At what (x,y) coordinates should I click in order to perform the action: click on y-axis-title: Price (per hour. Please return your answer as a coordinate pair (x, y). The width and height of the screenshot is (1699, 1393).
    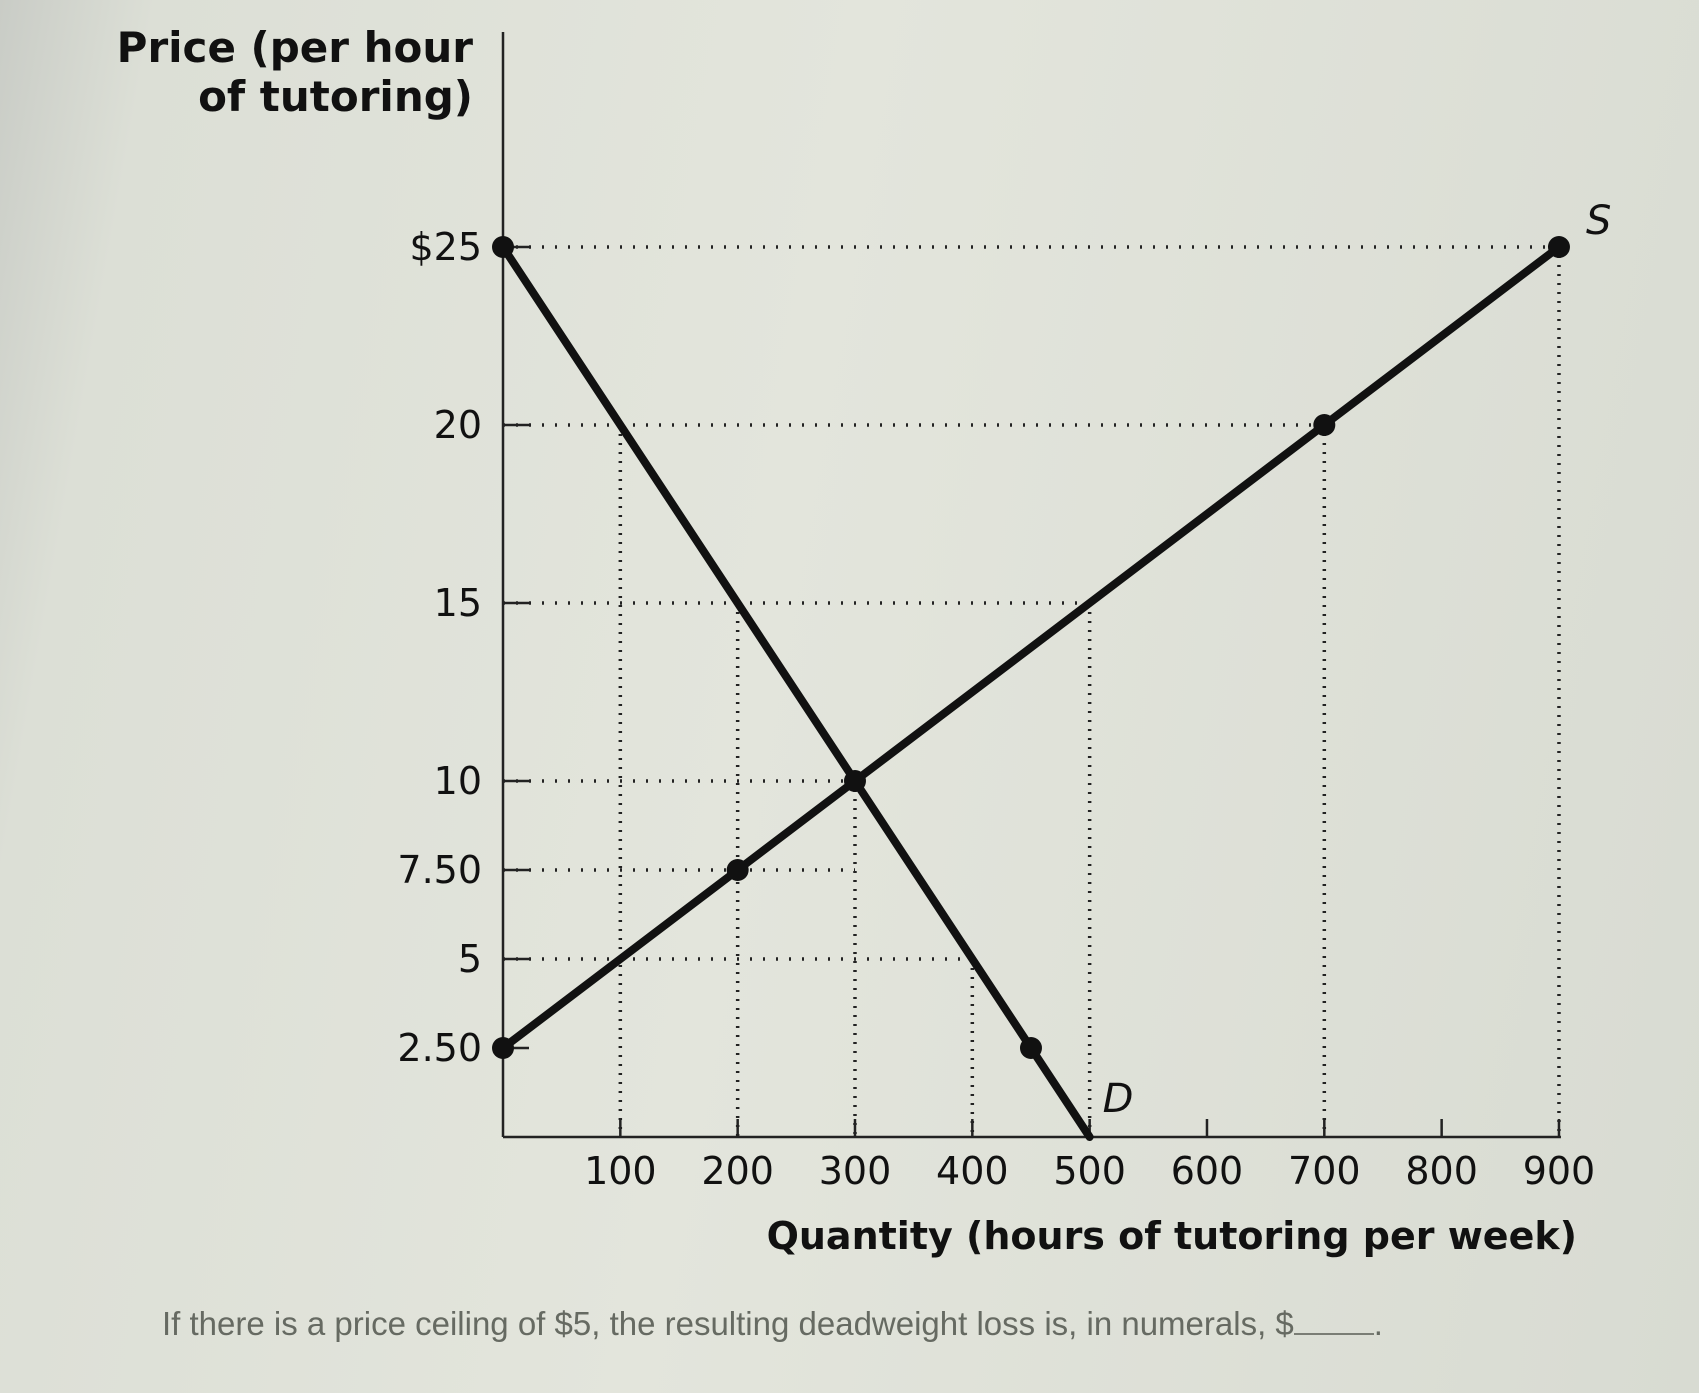
    Looking at the image, I should click on (295, 47).